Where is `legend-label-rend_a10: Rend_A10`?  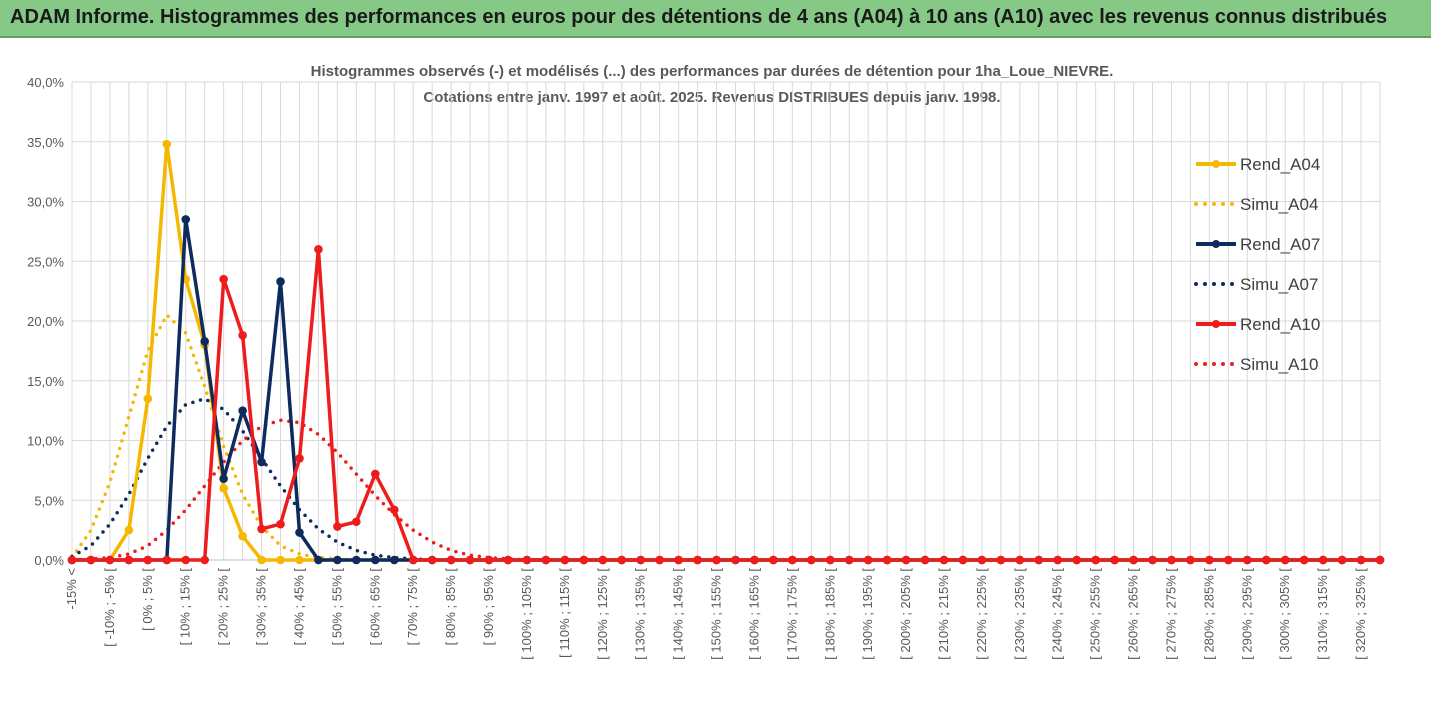
legend-label-rend_a10: Rend_A10 is located at coordinates (1280, 324).